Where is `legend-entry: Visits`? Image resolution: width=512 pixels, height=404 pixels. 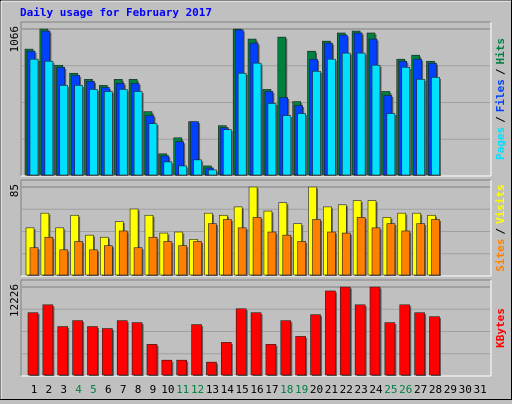
legend-entry: Visits is located at coordinates (500, 204).